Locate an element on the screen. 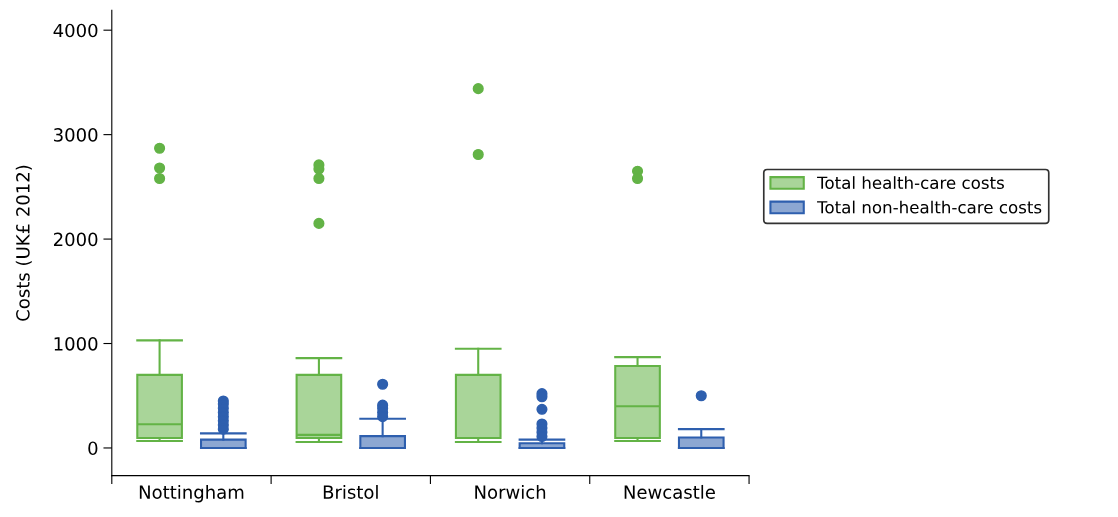  x-tick-label: Norwich is located at coordinates (510, 491).